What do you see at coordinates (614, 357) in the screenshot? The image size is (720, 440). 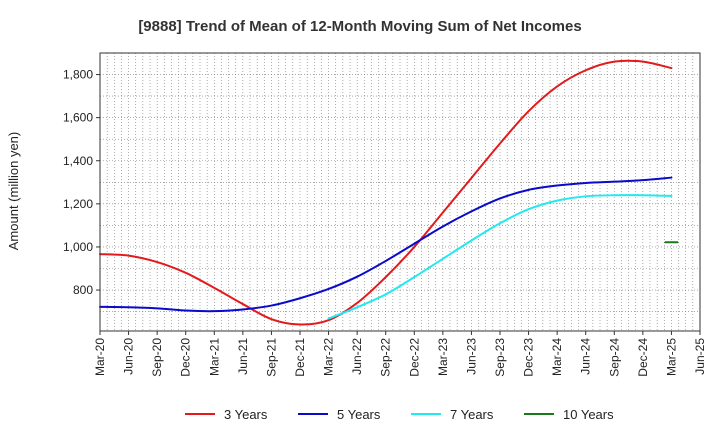 I see `x-tick-label: Sep-24` at bounding box center [614, 357].